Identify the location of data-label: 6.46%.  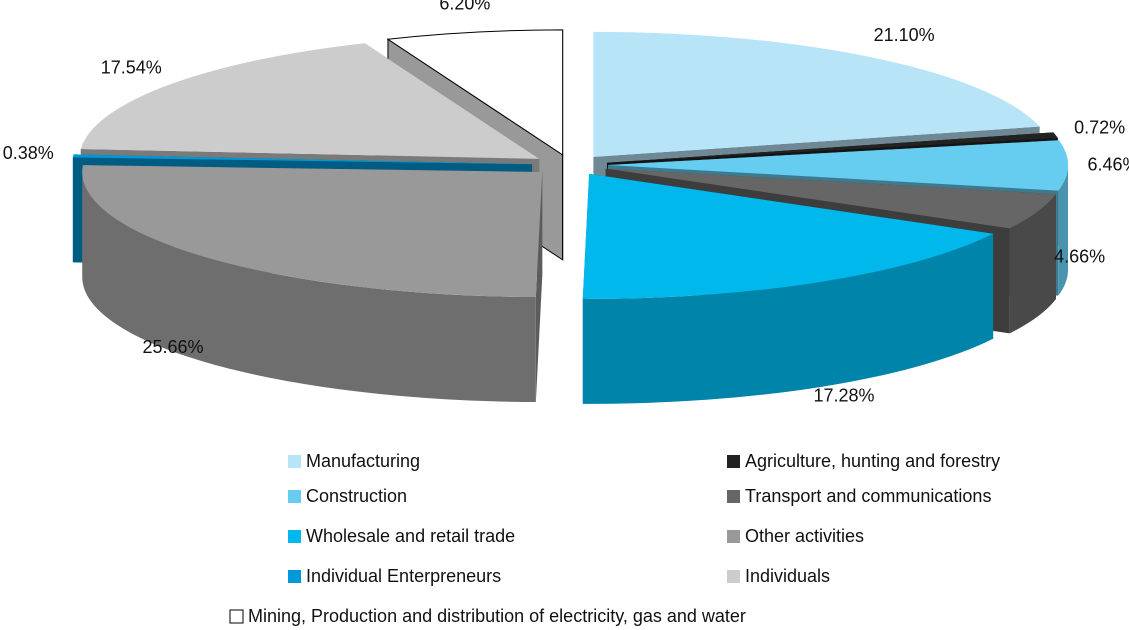
(1108, 165).